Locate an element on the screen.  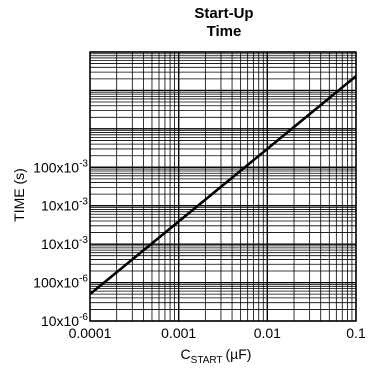
x-tick-label: 0.001 is located at coordinates (178, 333).